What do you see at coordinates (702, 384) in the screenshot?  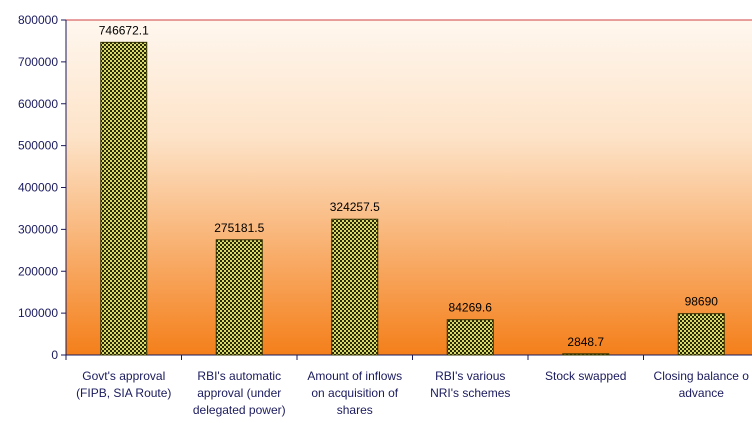 I see `x-category-label: Closing balance o advance` at bounding box center [702, 384].